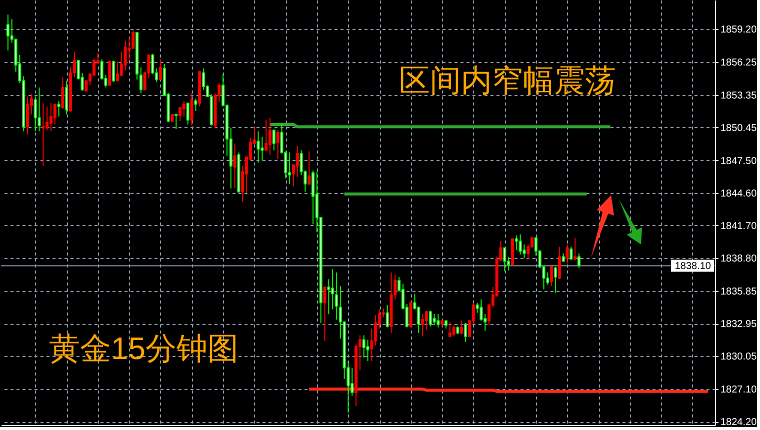 The height and width of the screenshot is (430, 760). What do you see at coordinates (739, 324) in the screenshot?
I see `y-tick-label: 1832.95` at bounding box center [739, 324].